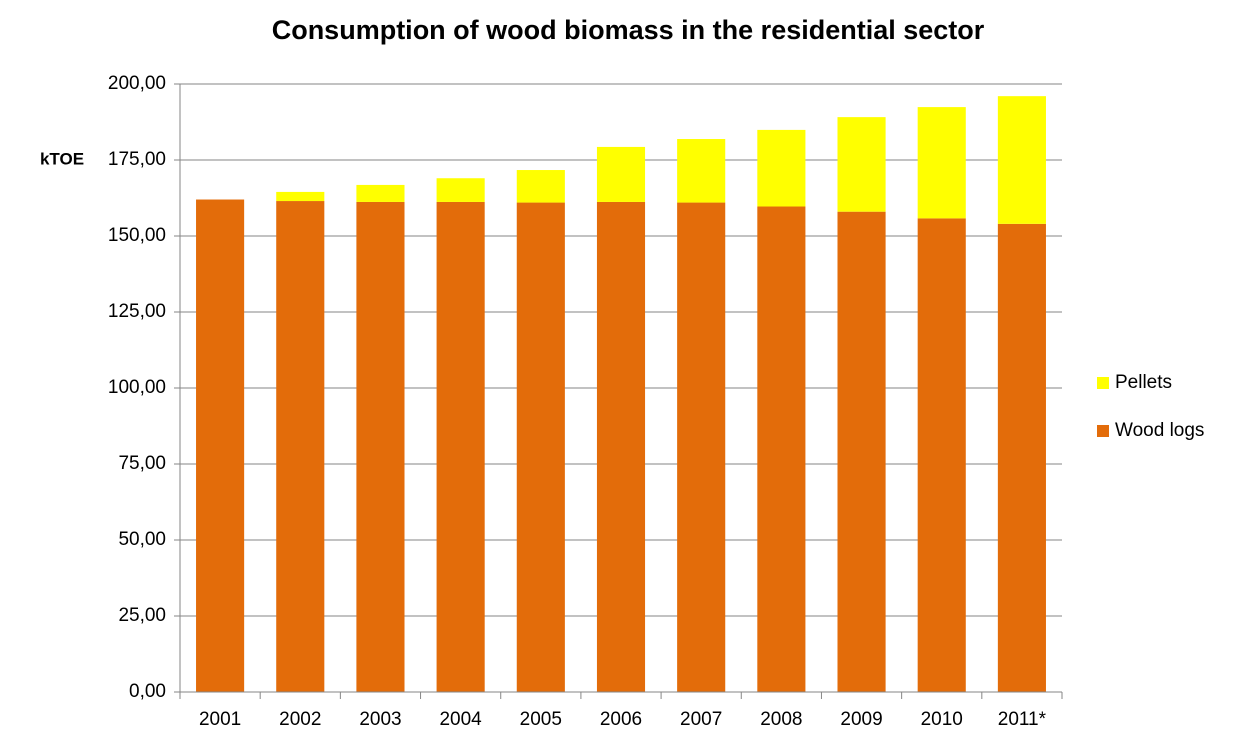 The image size is (1242, 738). I want to click on x-tick-label: 2006, so click(621, 719).